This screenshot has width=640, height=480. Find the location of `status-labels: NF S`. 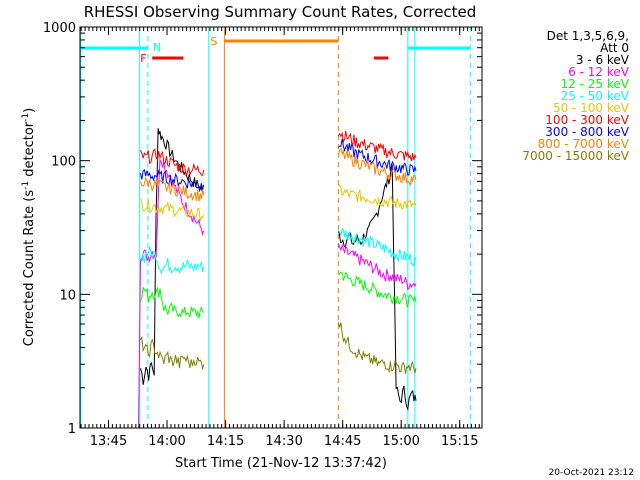

status-labels: NF S is located at coordinates (178, 50).